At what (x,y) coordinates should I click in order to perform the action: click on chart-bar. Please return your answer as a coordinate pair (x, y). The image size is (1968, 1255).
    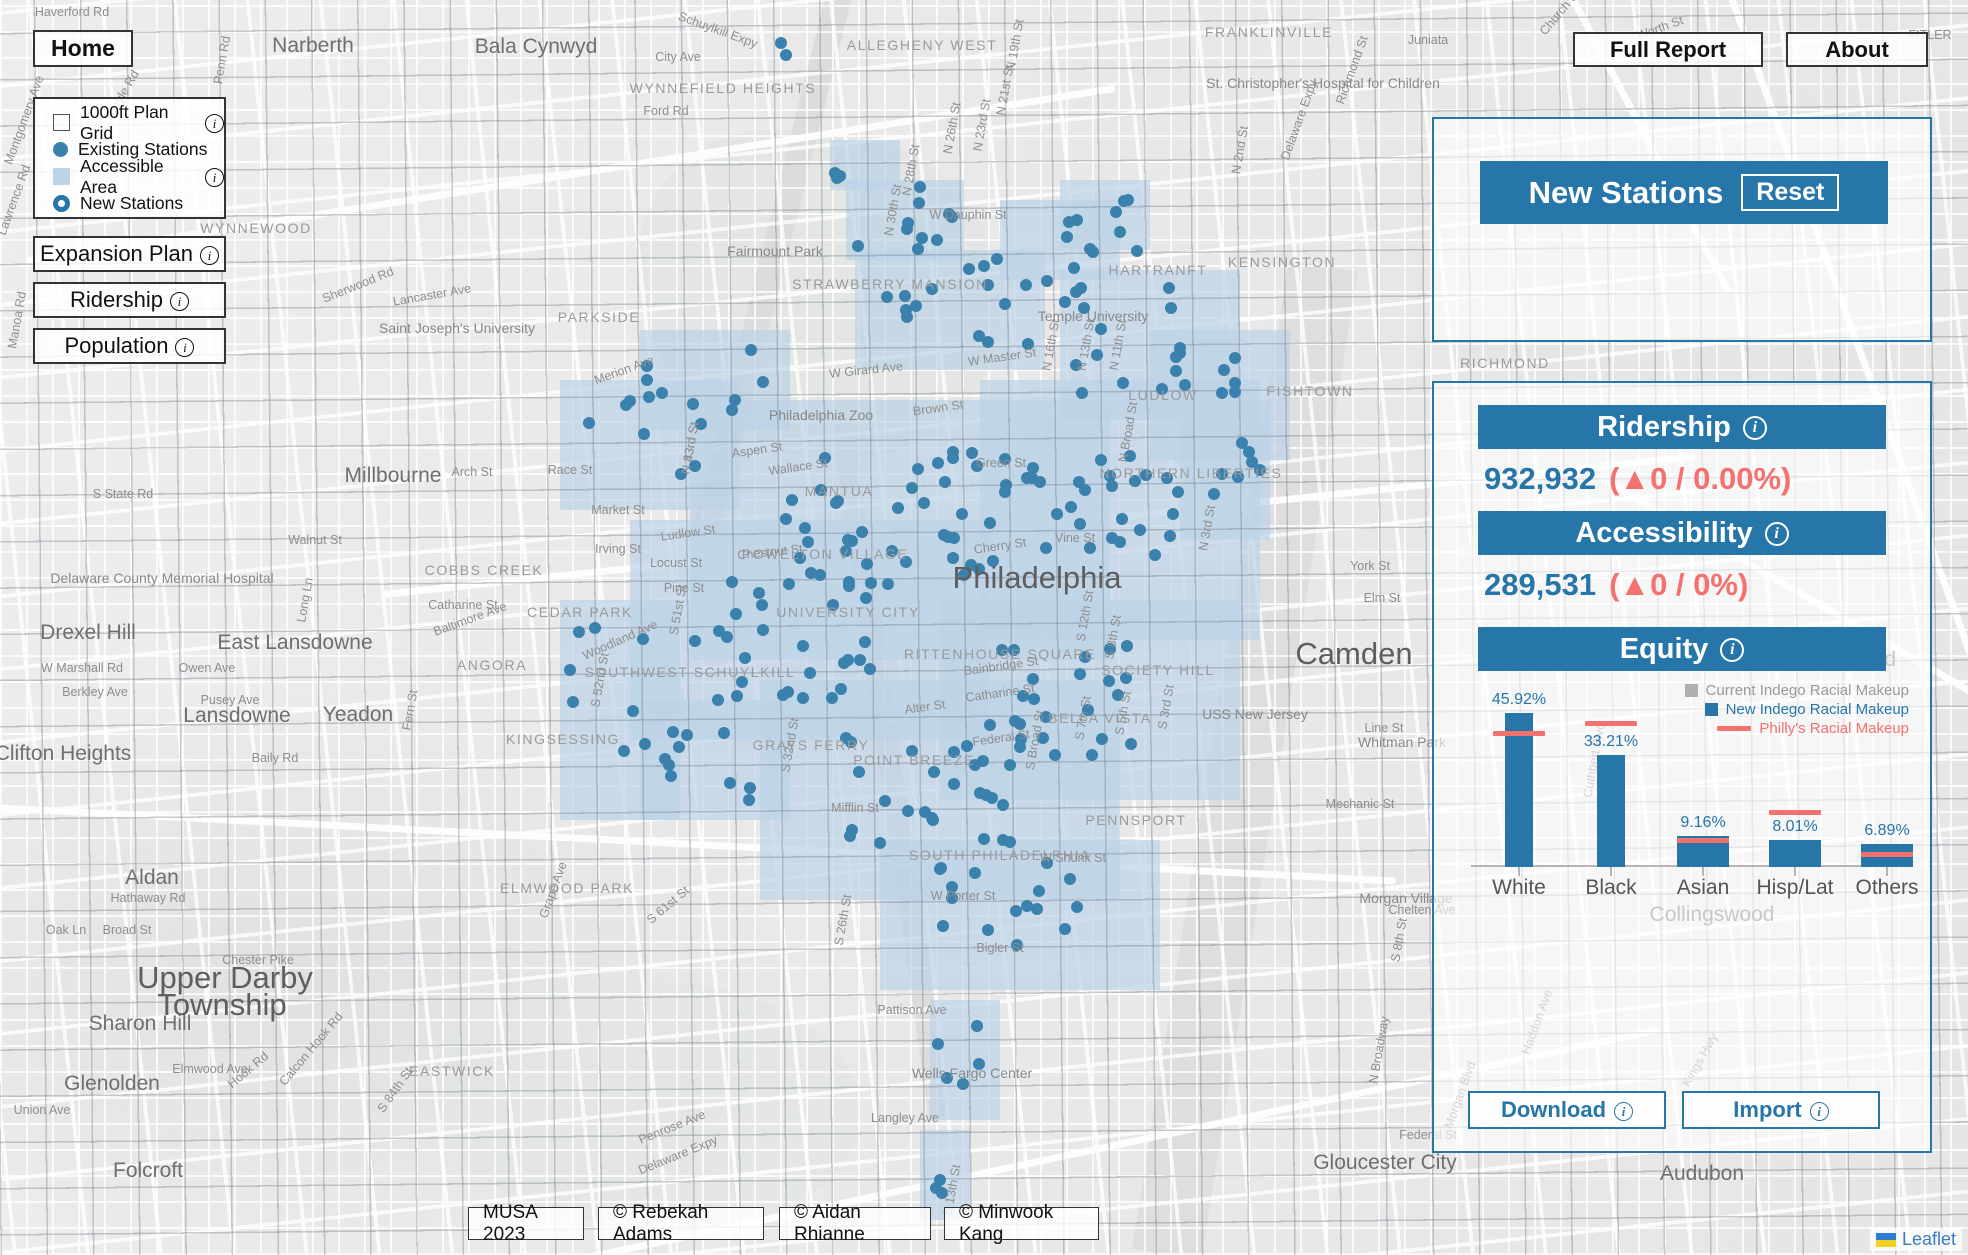
    Looking at the image, I should click on (1611, 811).